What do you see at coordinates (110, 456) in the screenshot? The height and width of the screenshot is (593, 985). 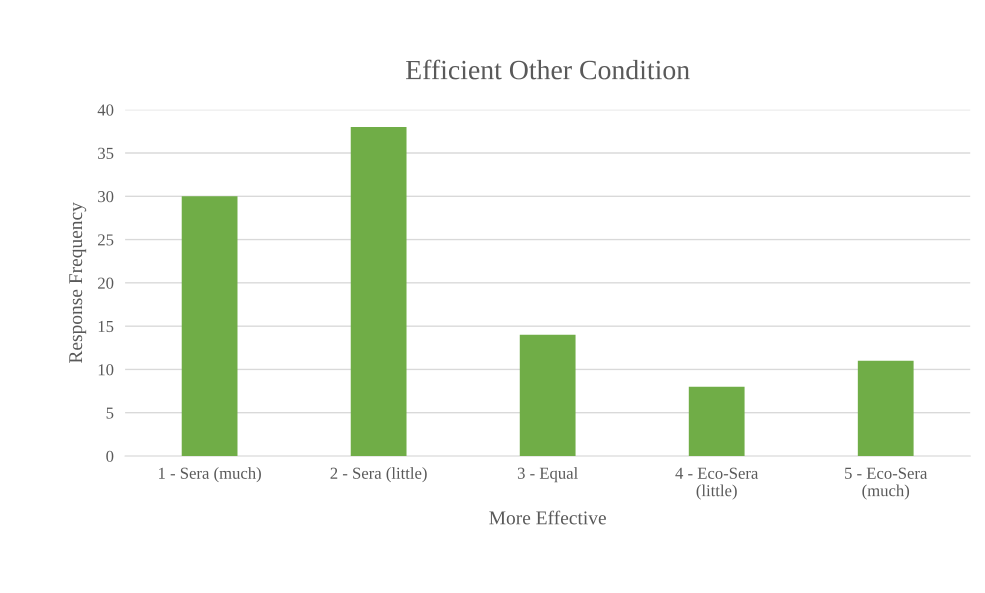 I see `y-tick-label: 0` at bounding box center [110, 456].